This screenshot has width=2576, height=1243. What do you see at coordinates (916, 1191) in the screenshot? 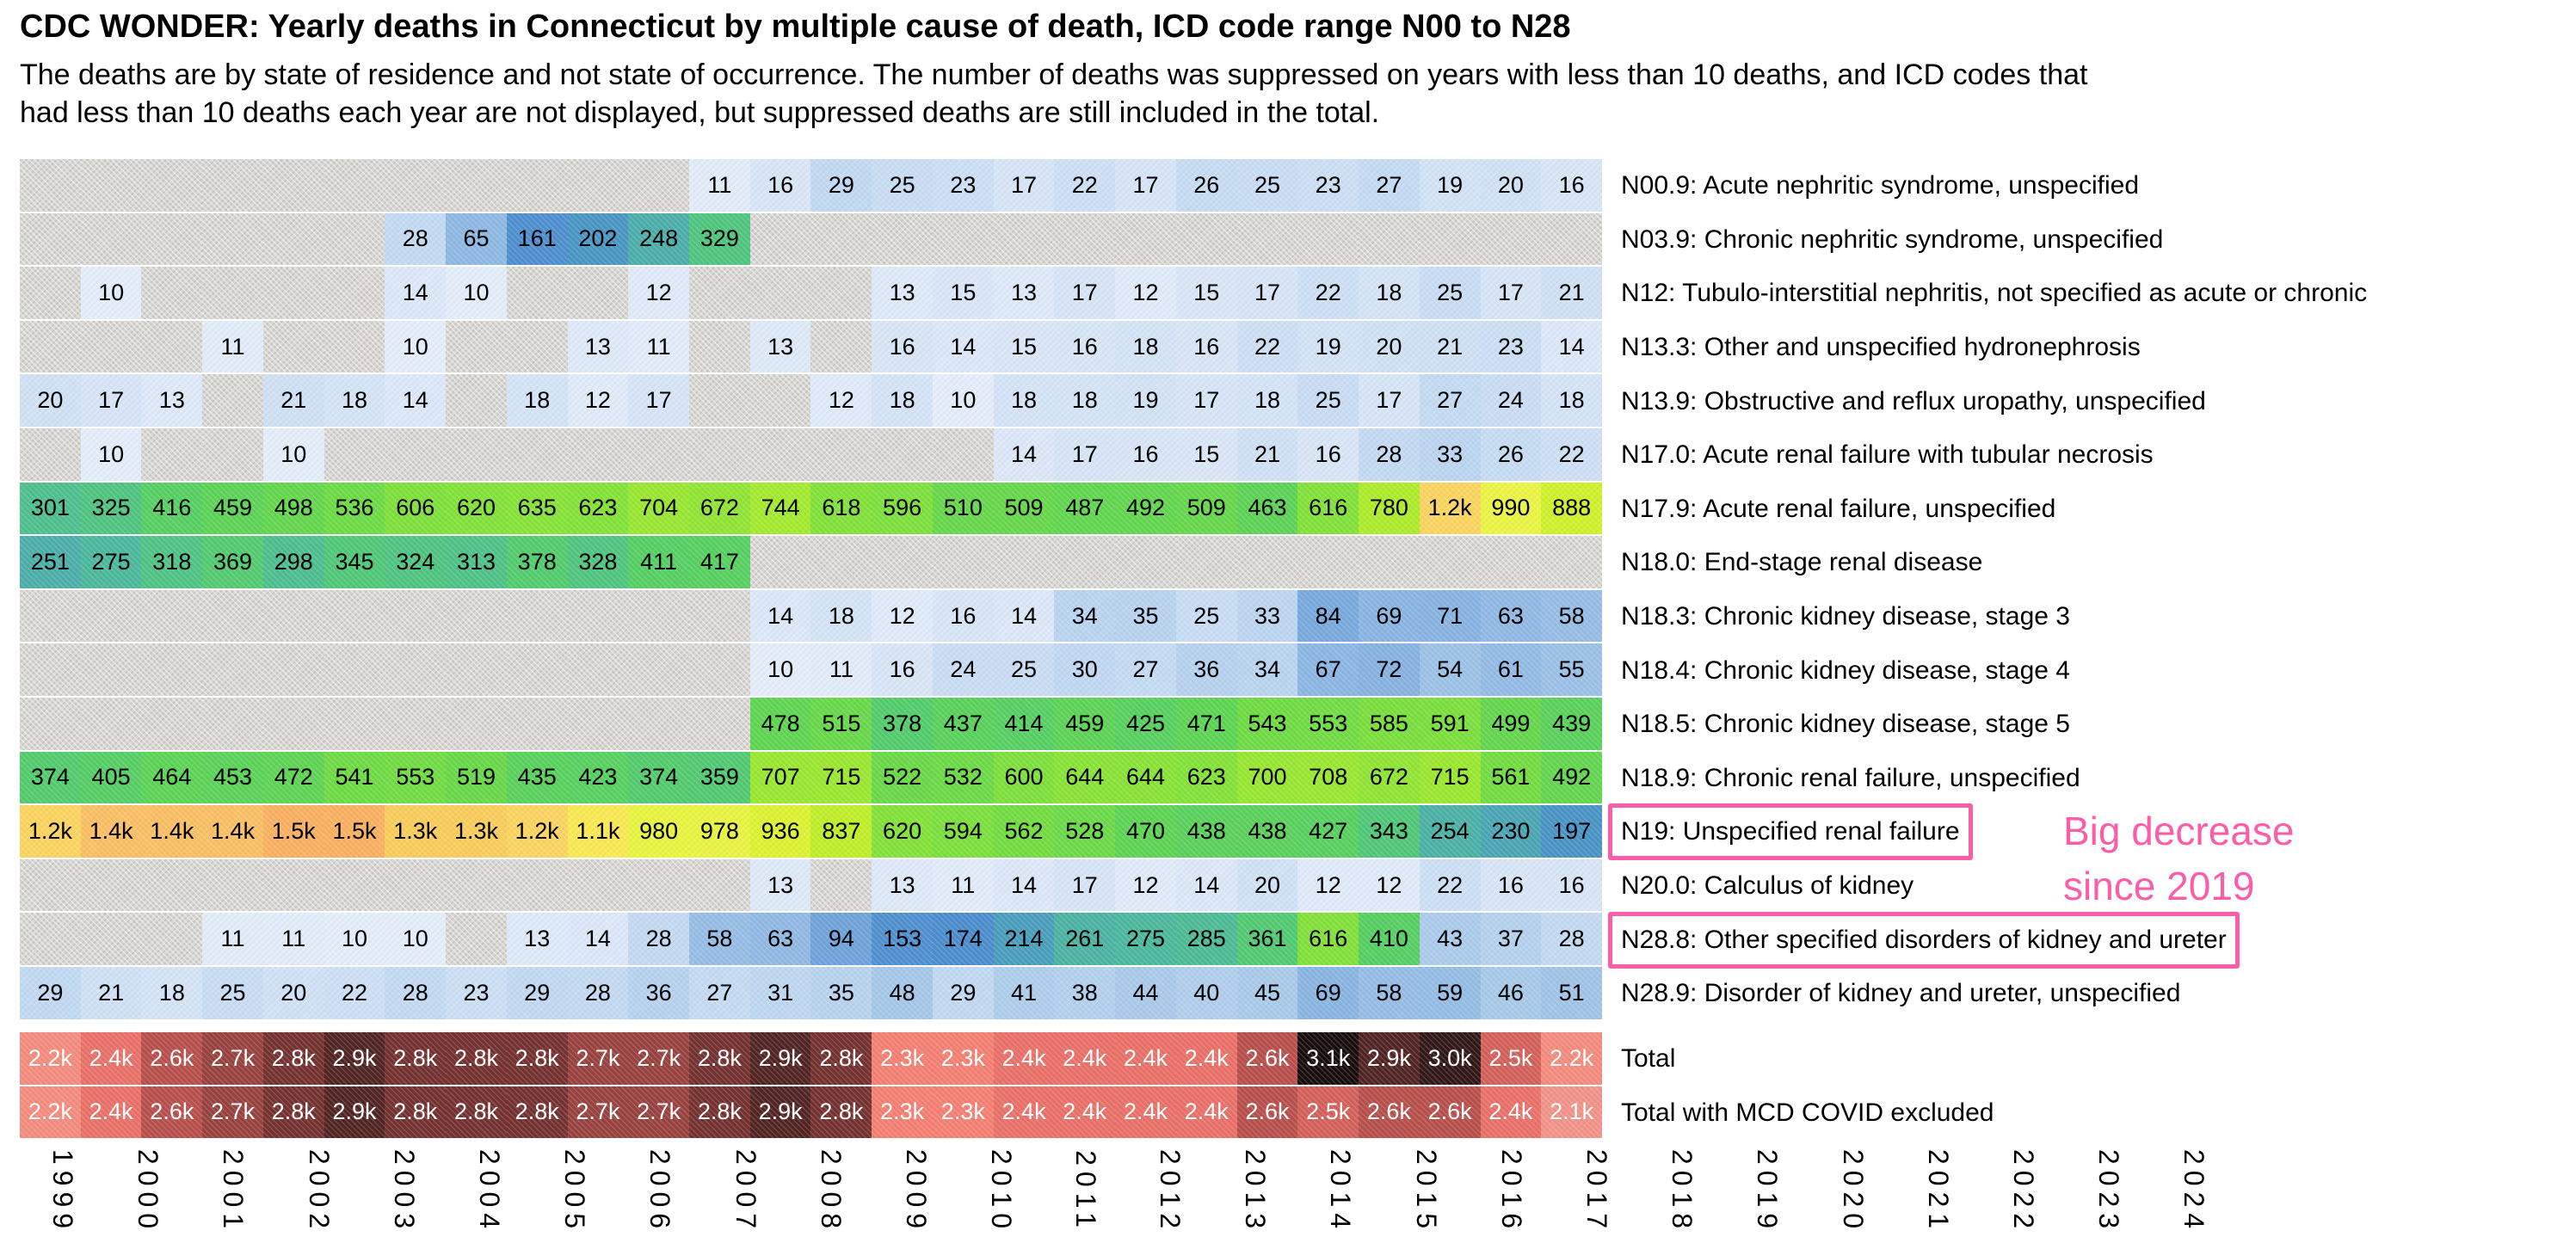
I see `year-label: 2009` at bounding box center [916, 1191].